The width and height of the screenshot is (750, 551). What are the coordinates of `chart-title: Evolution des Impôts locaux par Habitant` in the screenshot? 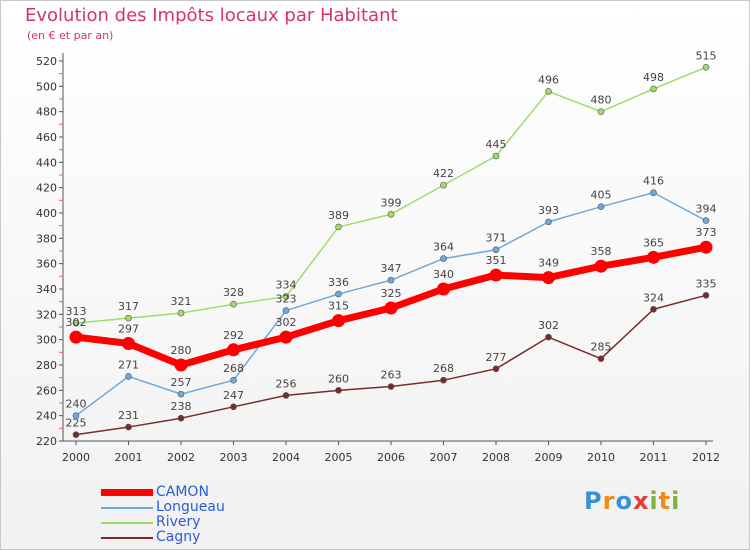 It's located at (211, 15).